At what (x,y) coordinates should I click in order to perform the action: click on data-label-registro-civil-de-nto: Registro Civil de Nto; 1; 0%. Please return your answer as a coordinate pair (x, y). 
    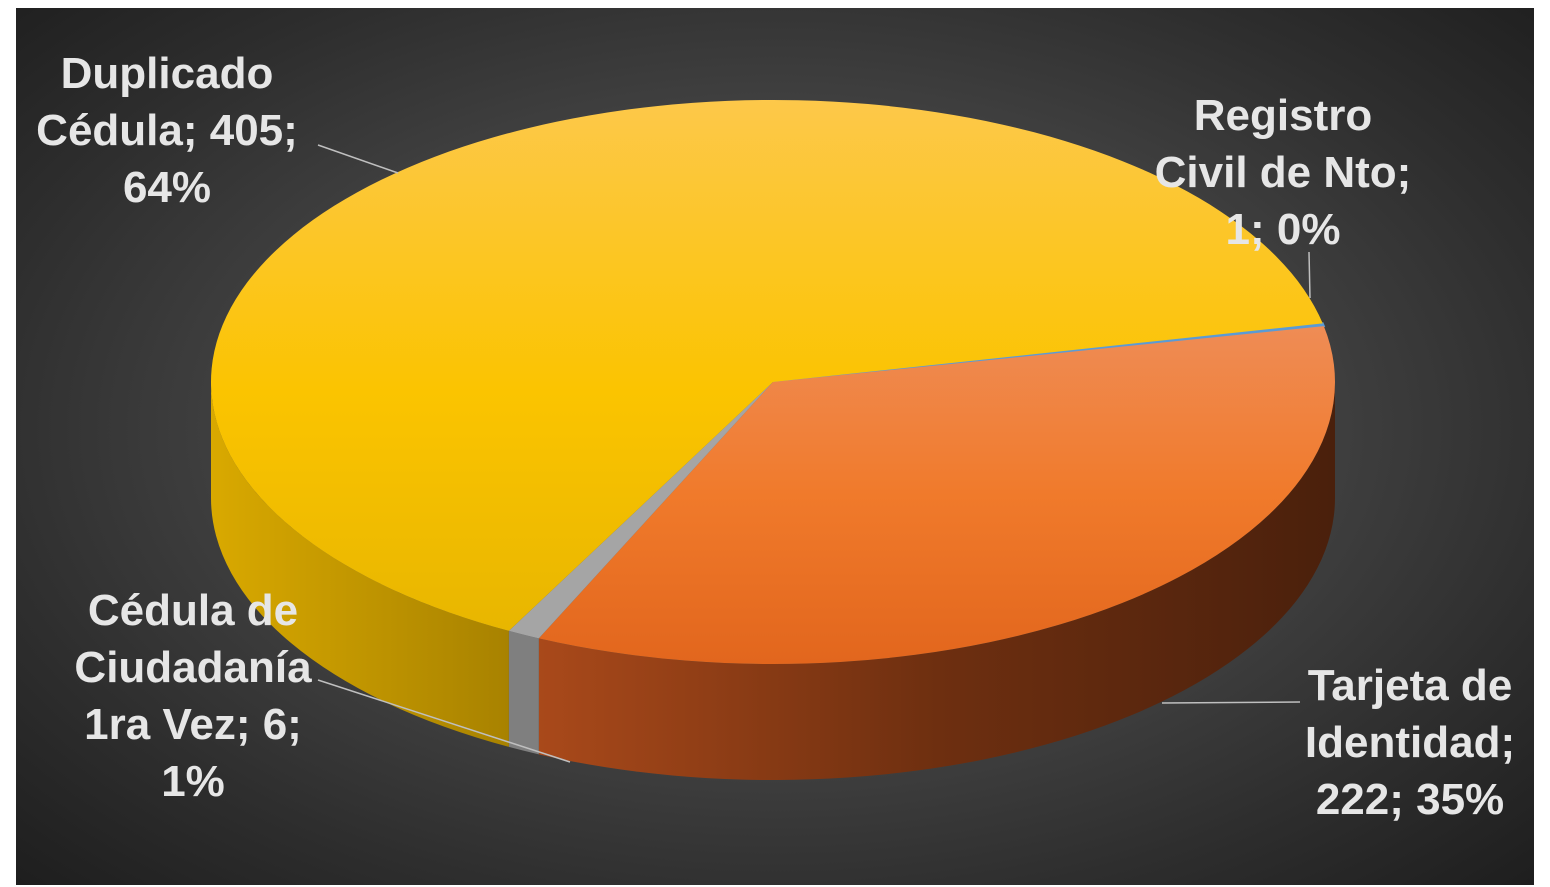
    Looking at the image, I should click on (1283, 172).